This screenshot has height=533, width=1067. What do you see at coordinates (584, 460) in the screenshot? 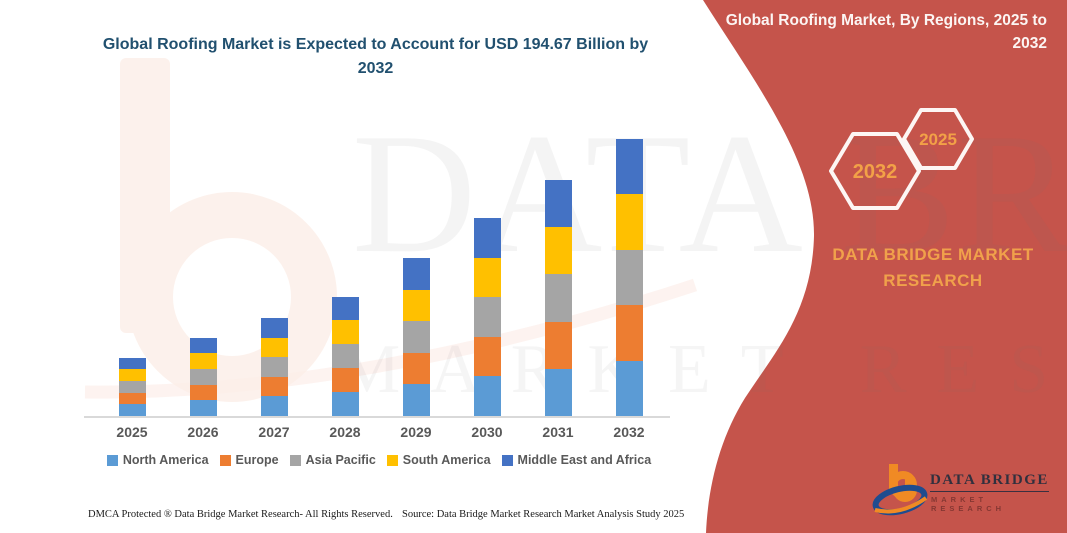
I see `legend-label: Middle East and Africa` at bounding box center [584, 460].